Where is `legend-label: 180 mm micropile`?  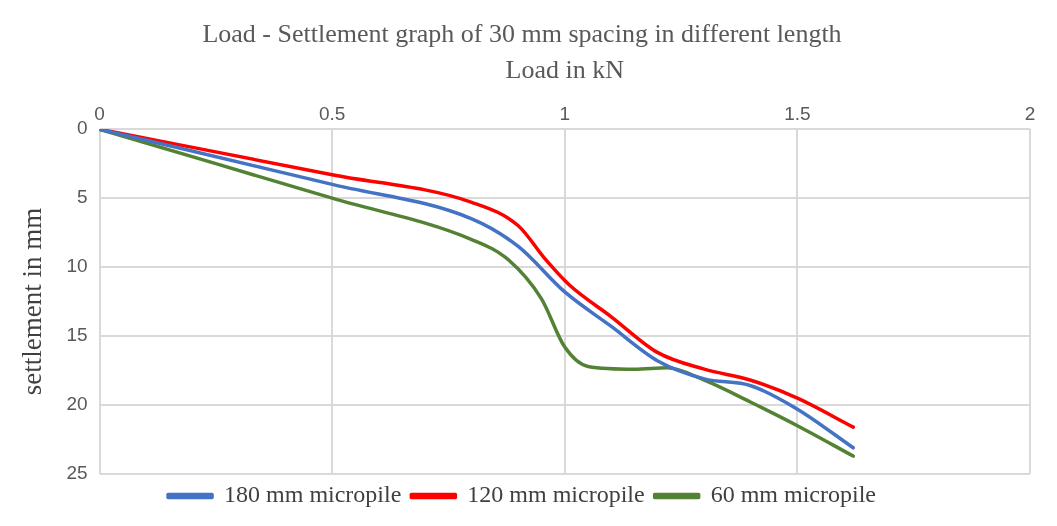
legend-label: 180 mm micropile is located at coordinates (313, 494).